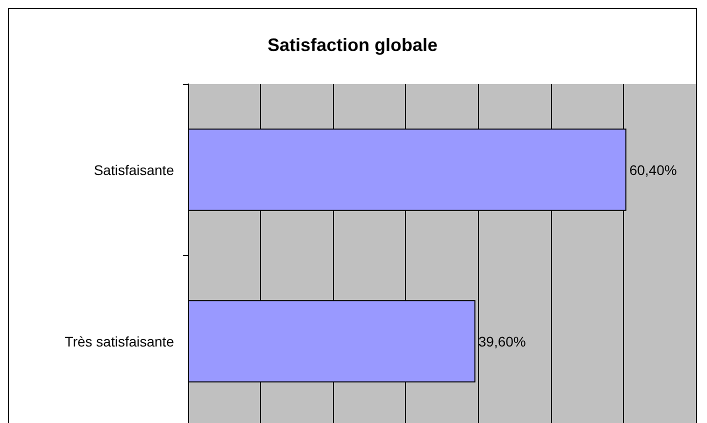  Describe the element at coordinates (502, 341) in the screenshot. I see `data-label: 39,60%` at that location.